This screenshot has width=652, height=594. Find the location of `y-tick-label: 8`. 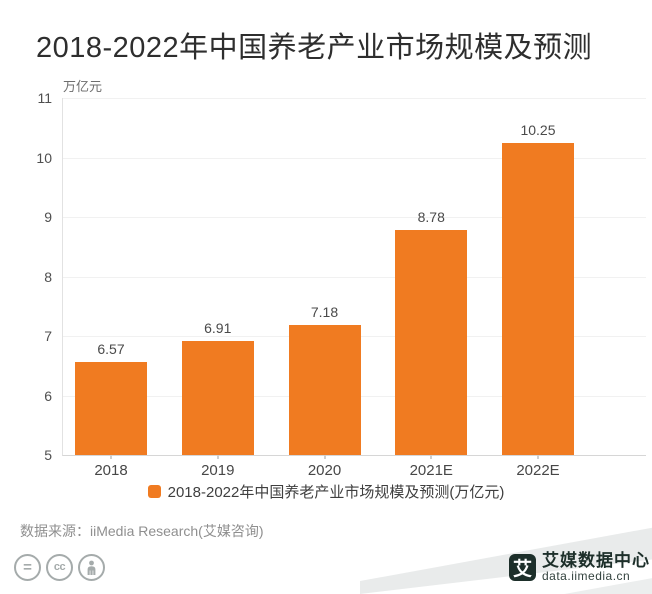

y-tick-label: 8 is located at coordinates (48, 276).